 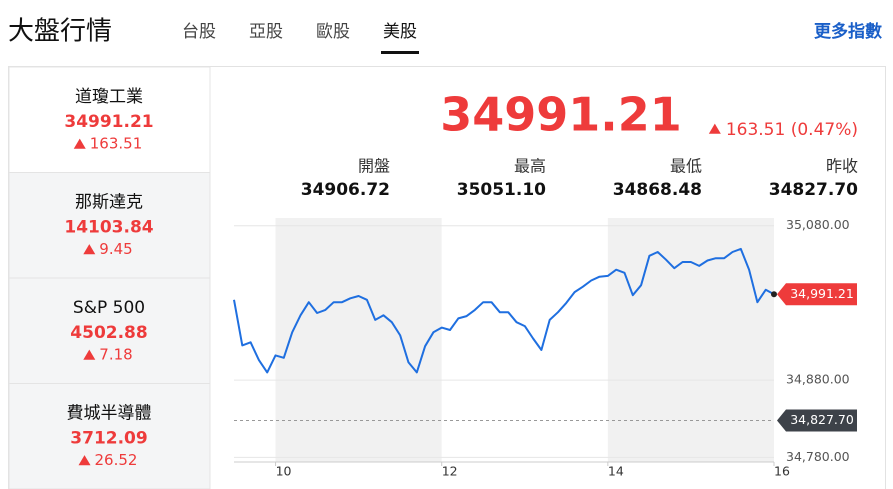 What do you see at coordinates (774, 294) in the screenshot?
I see `last-point` at bounding box center [774, 294].